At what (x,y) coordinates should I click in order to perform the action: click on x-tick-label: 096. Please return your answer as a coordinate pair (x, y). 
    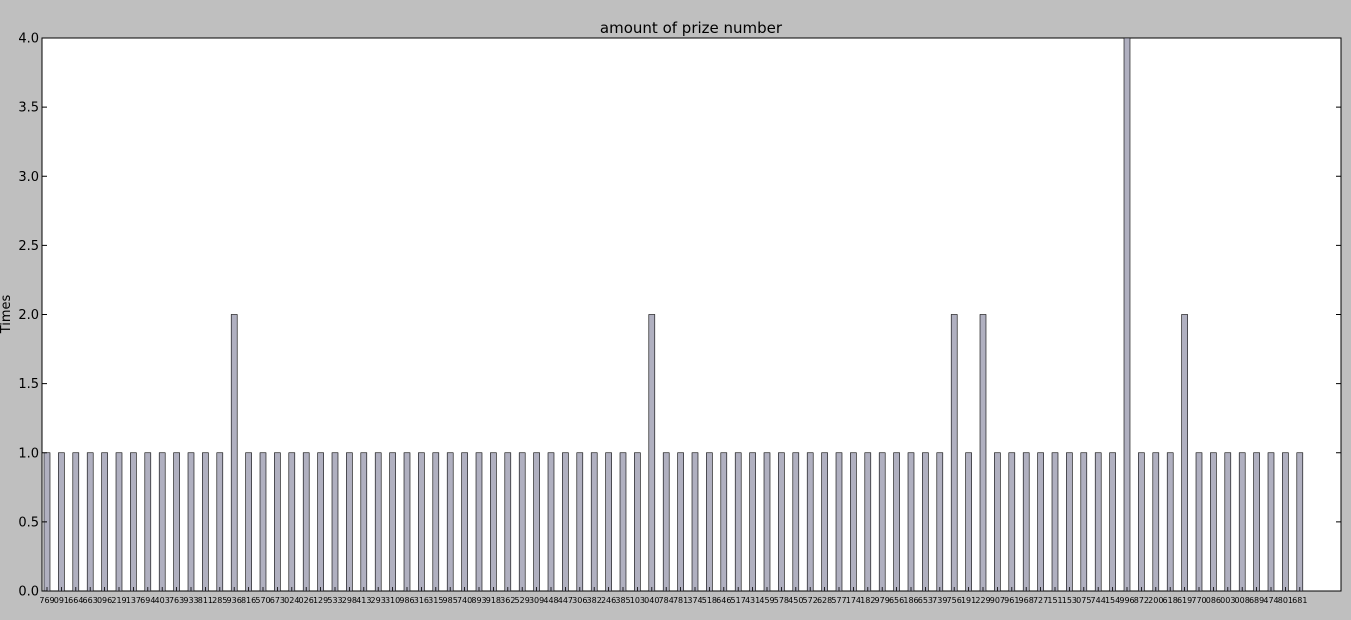
    Looking at the image, I should click on (104, 600).